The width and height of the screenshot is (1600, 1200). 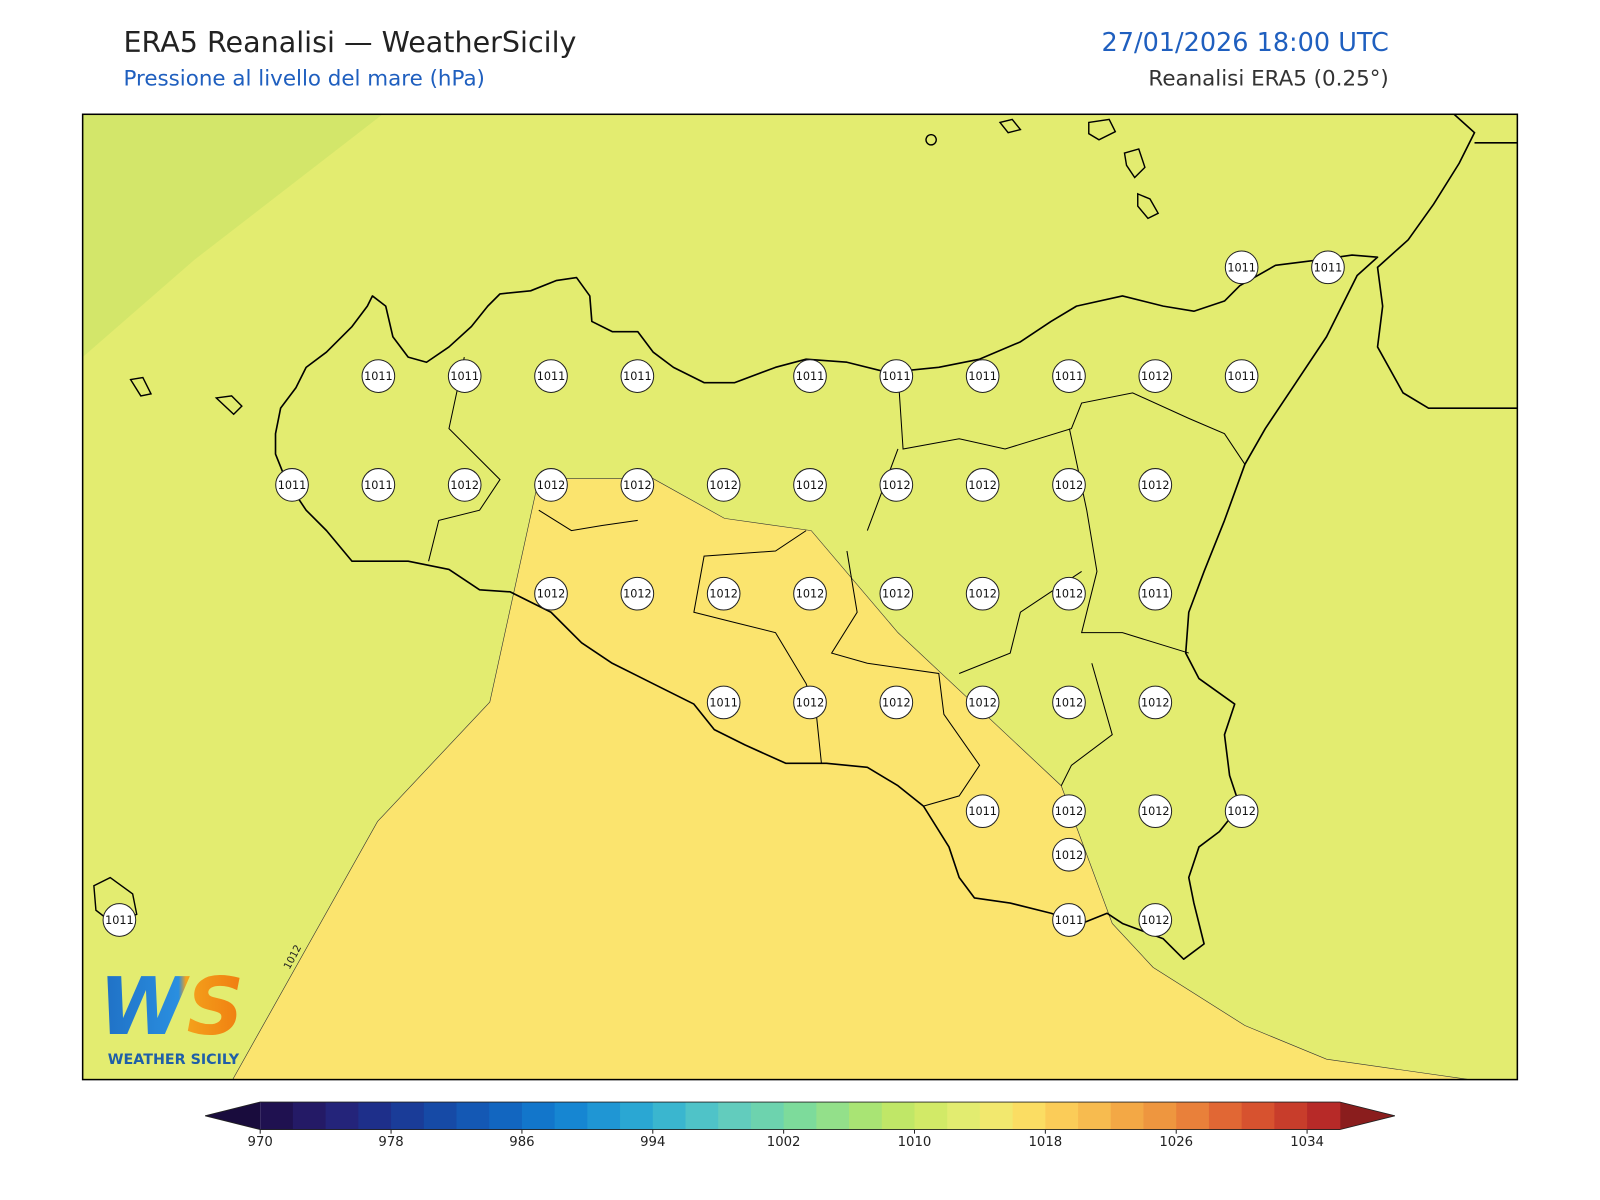 I want to click on colorbar-tick-label: 978, so click(x=390, y=1142).